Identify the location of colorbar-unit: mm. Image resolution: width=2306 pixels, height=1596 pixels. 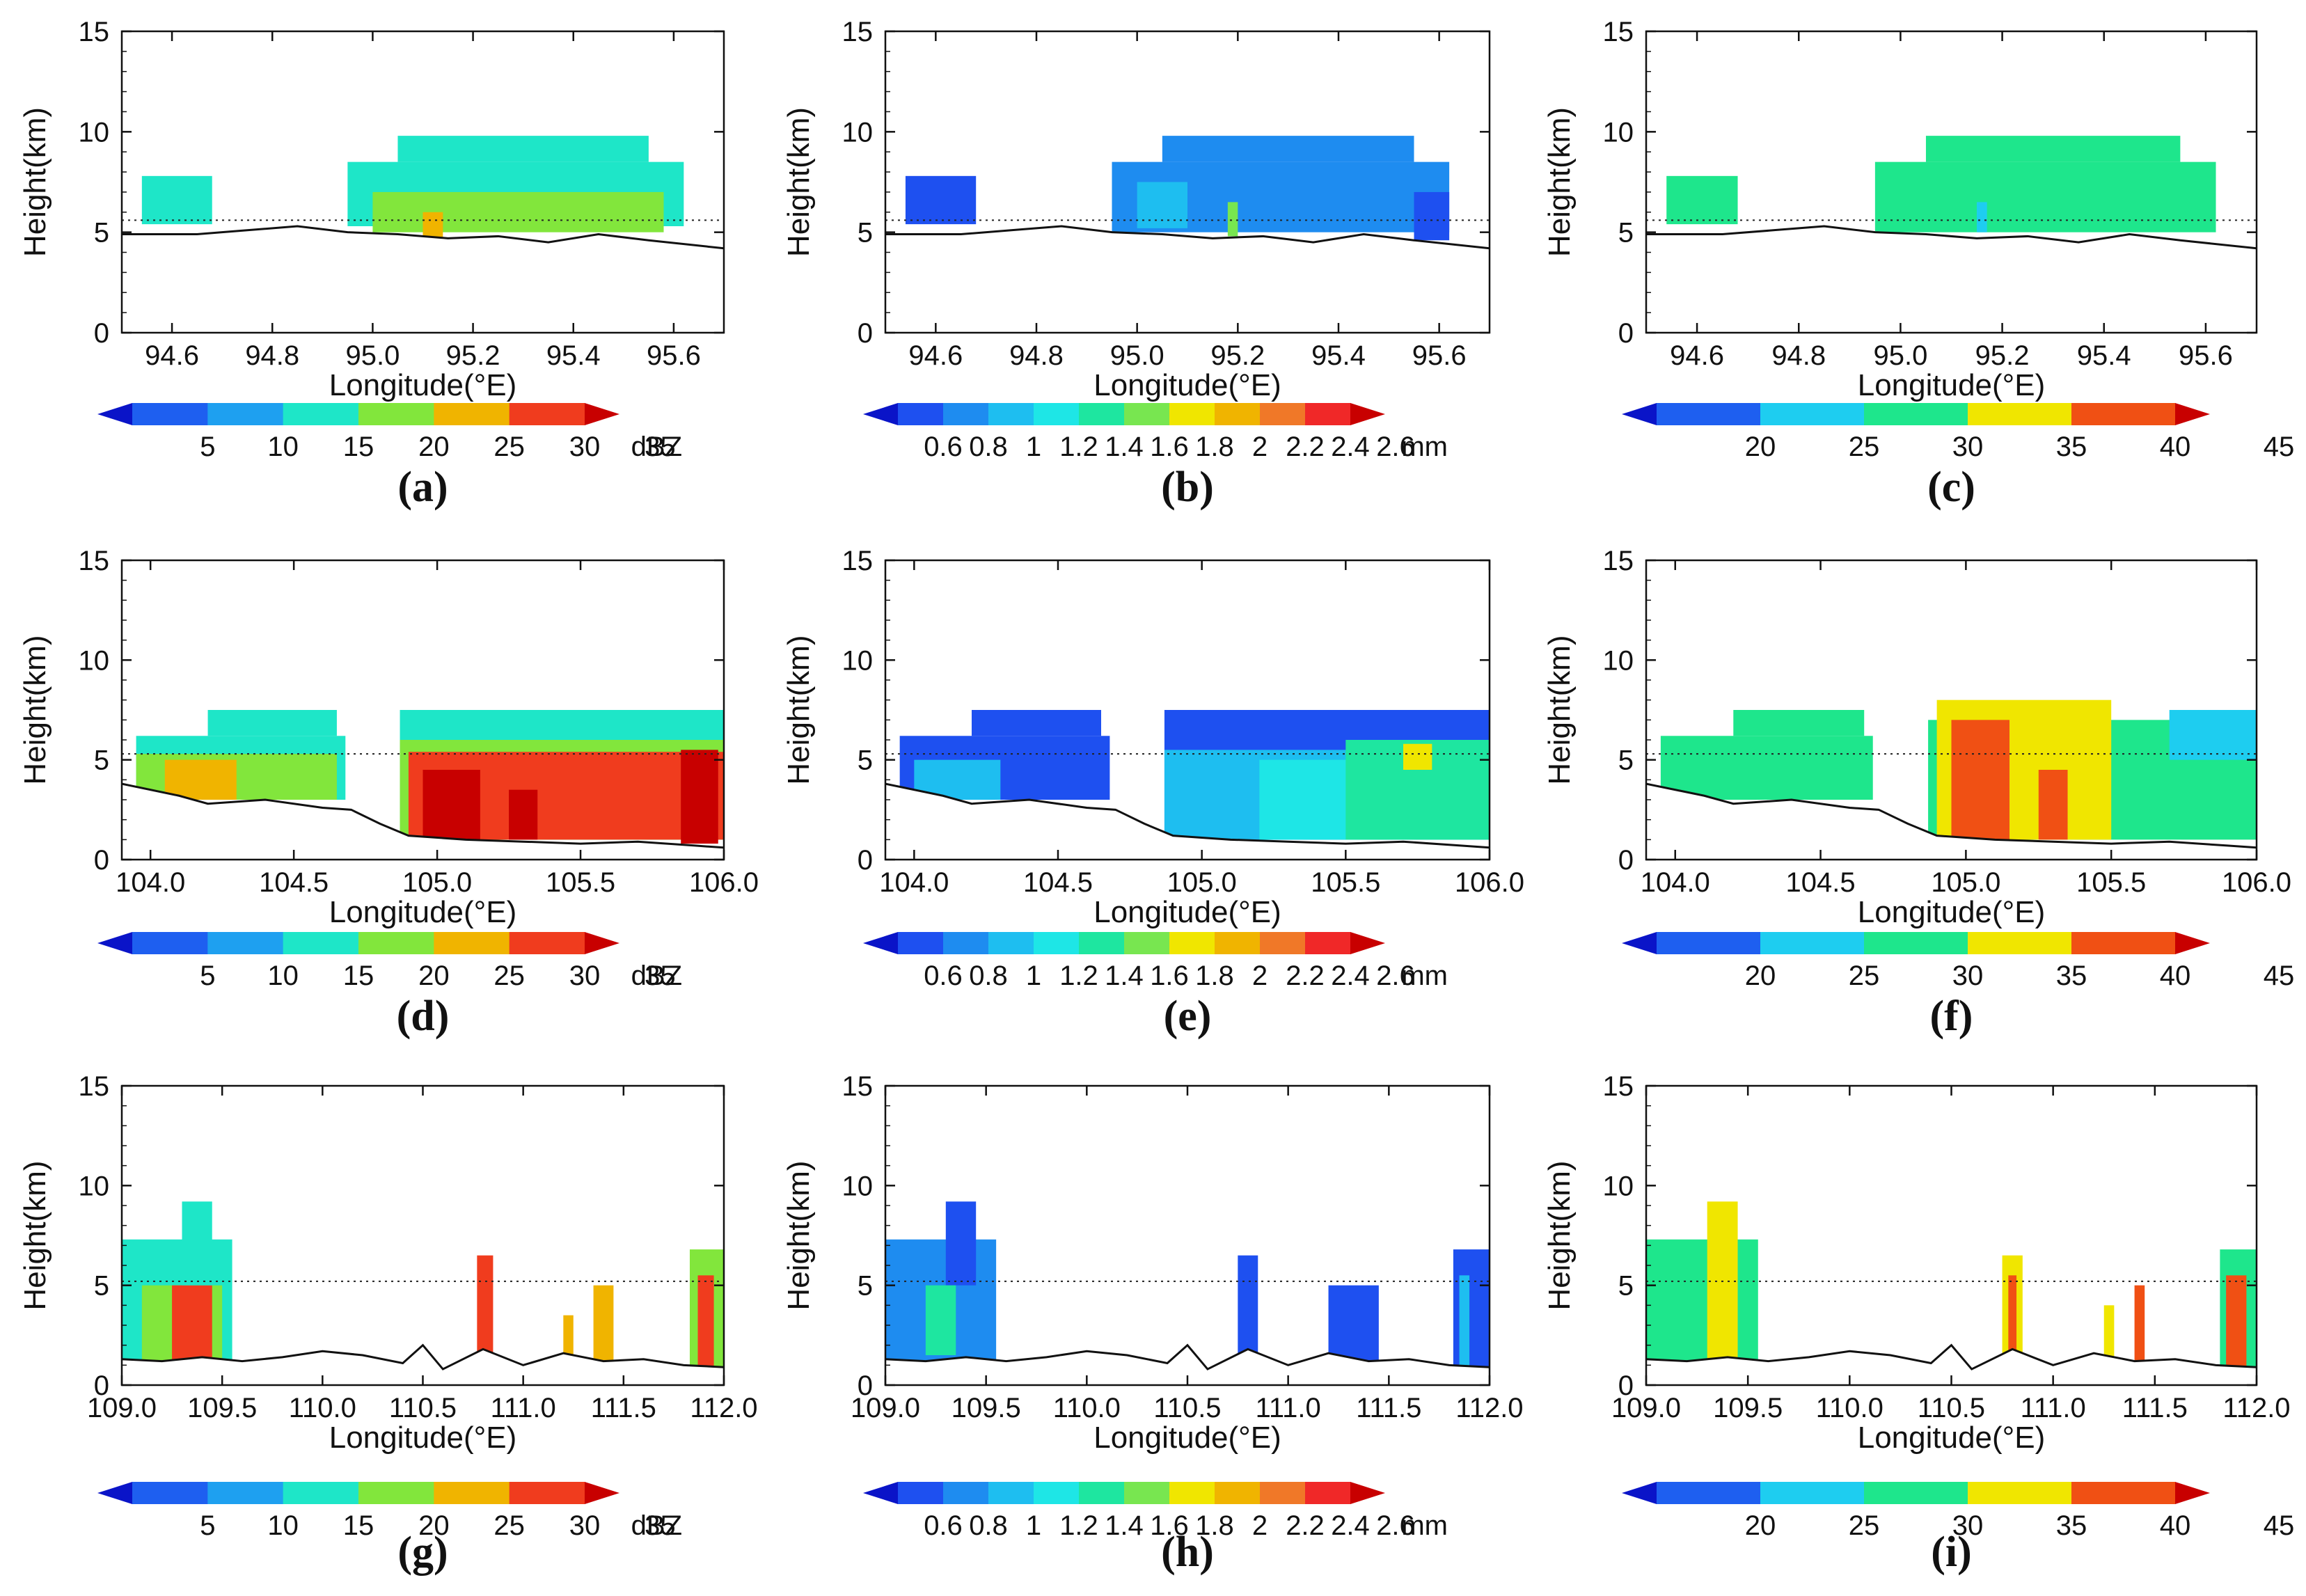
(1425, 447).